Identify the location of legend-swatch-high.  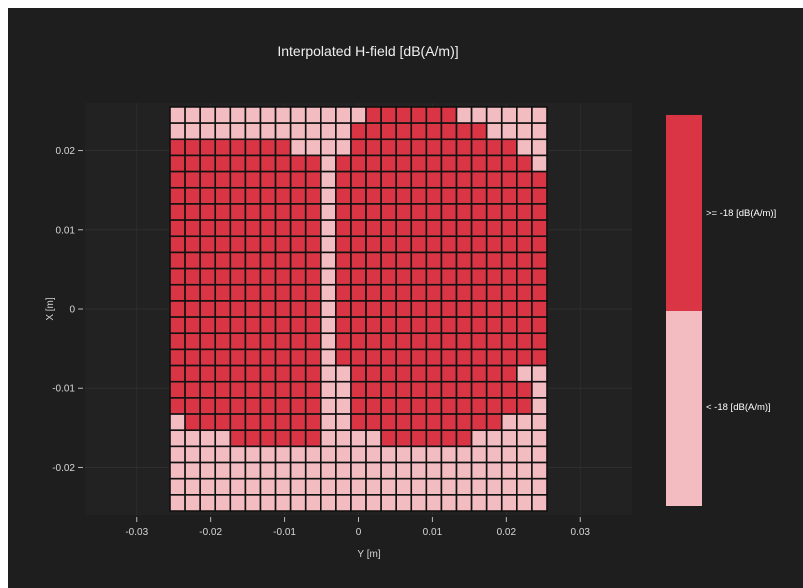
(684, 213).